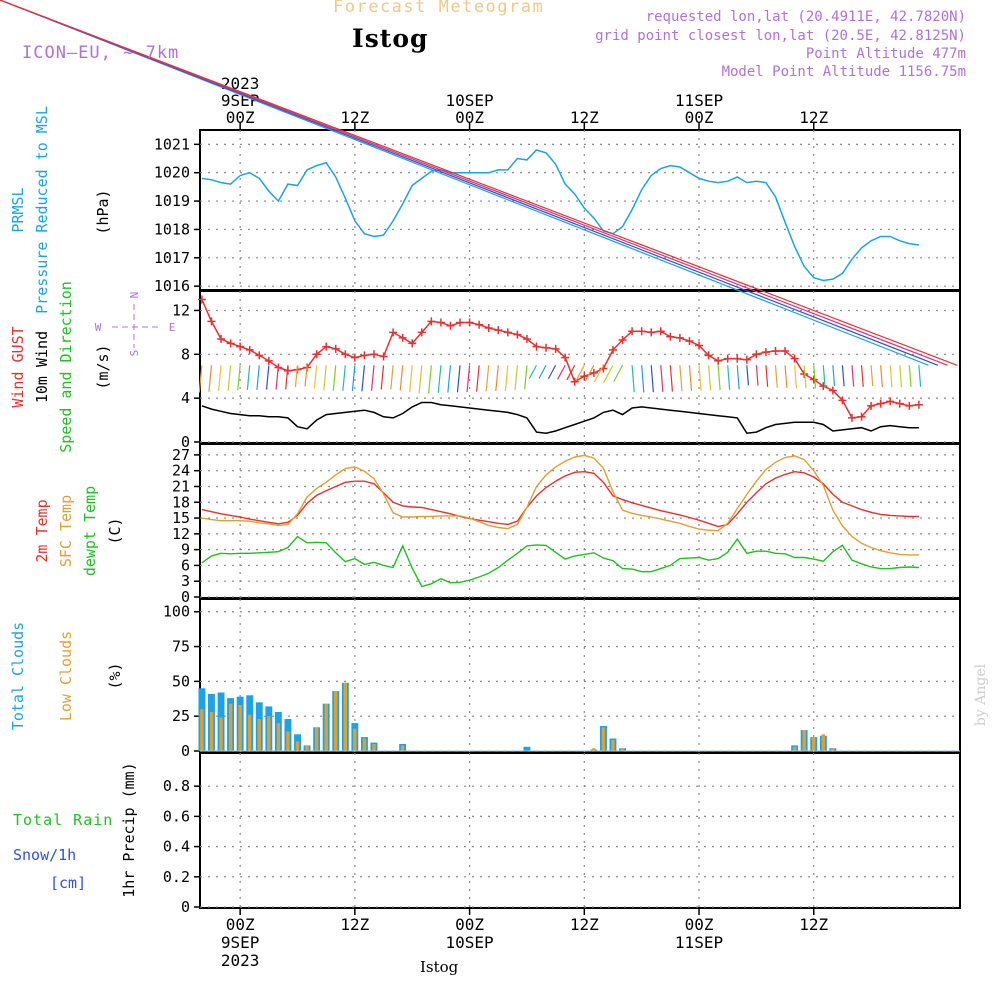 This screenshot has width=1000, height=1000. Describe the element at coordinates (469, 117) in the screenshot. I see `top-time-label: 00Z` at that location.